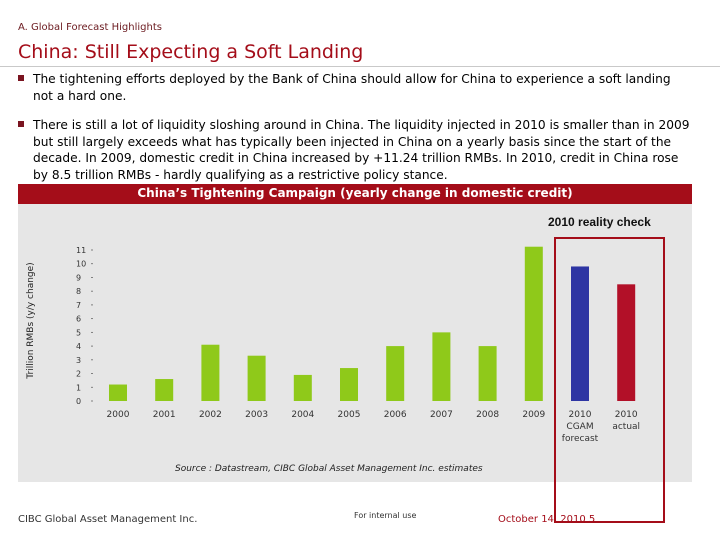  Describe the element at coordinates (78, 319) in the screenshot. I see `y-tick-label: 6` at that location.